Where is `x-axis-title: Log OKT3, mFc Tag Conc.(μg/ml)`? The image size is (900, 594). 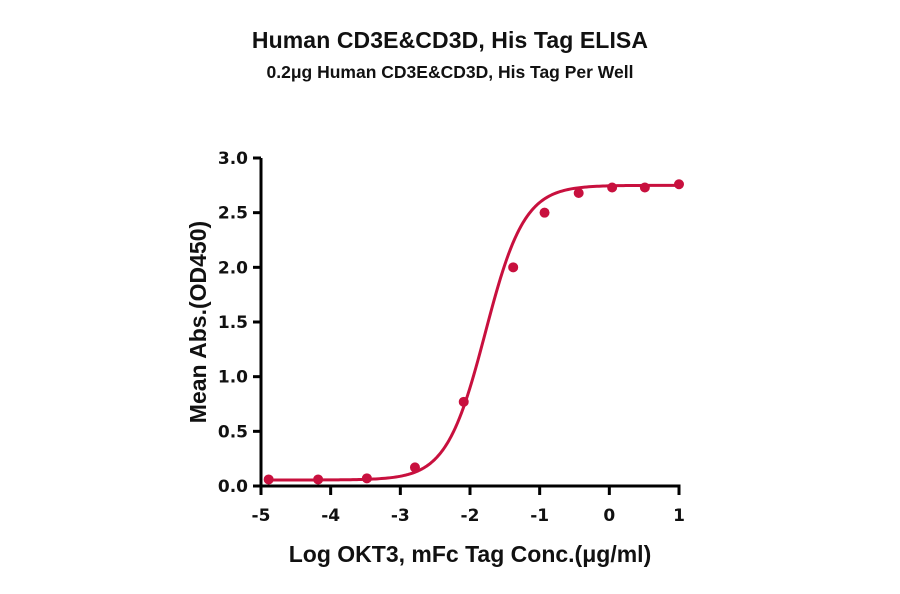 x-axis-title: Log OKT3, mFc Tag Conc.(μg/ml) is located at coordinates (470, 554).